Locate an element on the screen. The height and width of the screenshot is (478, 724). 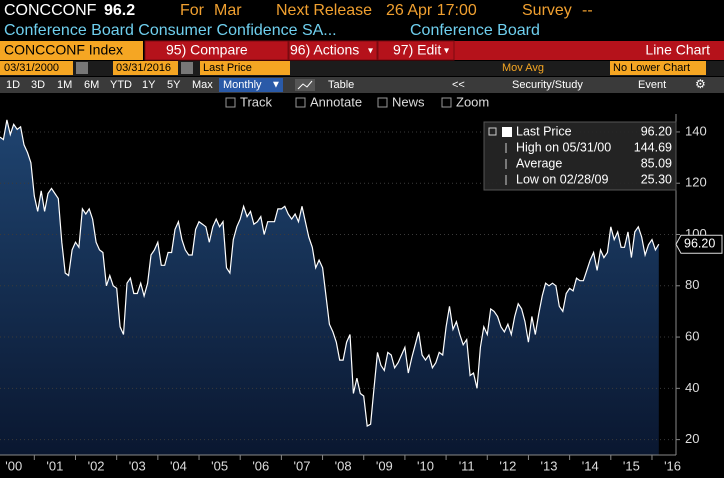
x-tick-label: '06 is located at coordinates (260, 465).